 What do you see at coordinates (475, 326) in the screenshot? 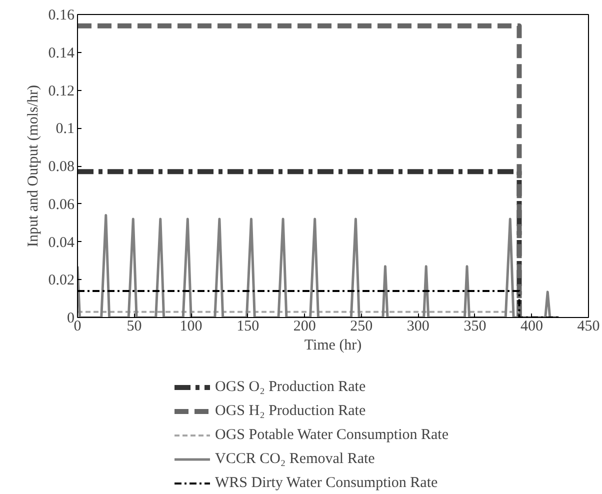
I see `x-tick-label: 350` at bounding box center [475, 326].